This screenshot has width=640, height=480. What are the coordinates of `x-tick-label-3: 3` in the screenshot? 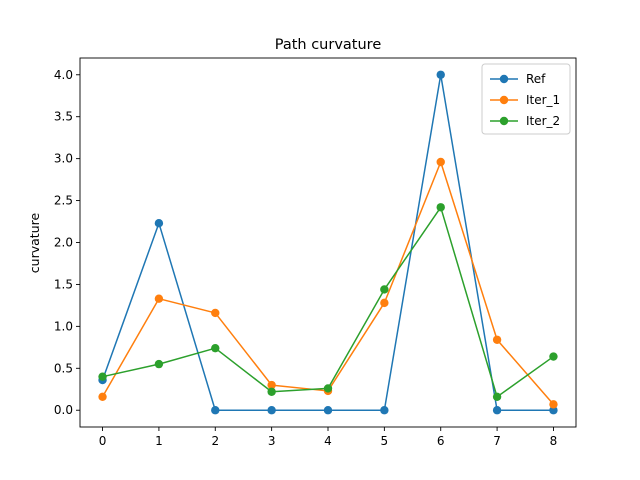 It's located at (272, 441).